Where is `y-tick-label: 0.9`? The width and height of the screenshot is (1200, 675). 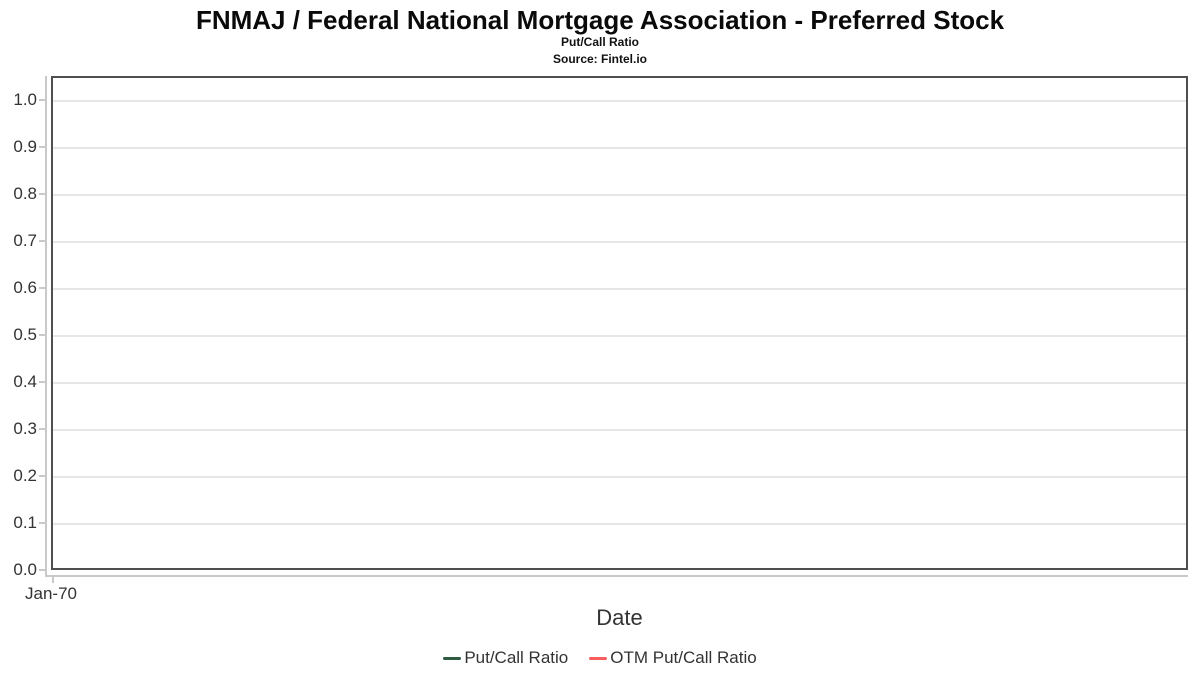
y-tick-label: 0.9 is located at coordinates (25, 146).